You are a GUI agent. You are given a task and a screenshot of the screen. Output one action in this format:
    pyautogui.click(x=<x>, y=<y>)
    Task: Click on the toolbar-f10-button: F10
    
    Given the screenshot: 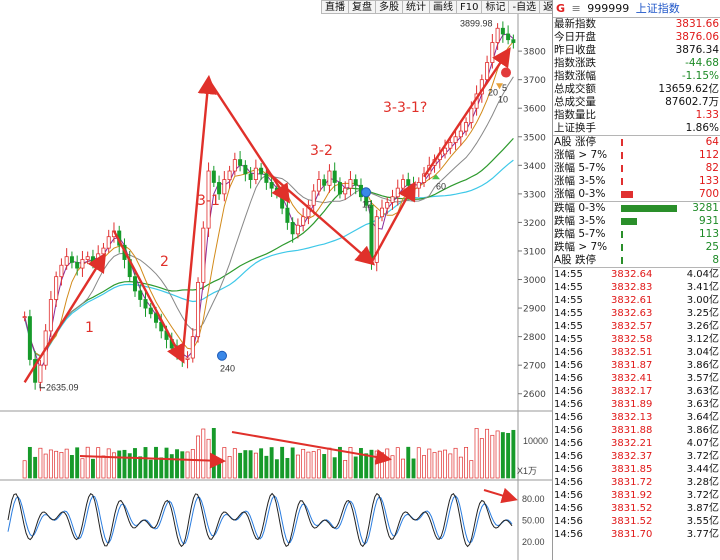 What is the action you would take?
    pyautogui.click(x=469, y=7)
    